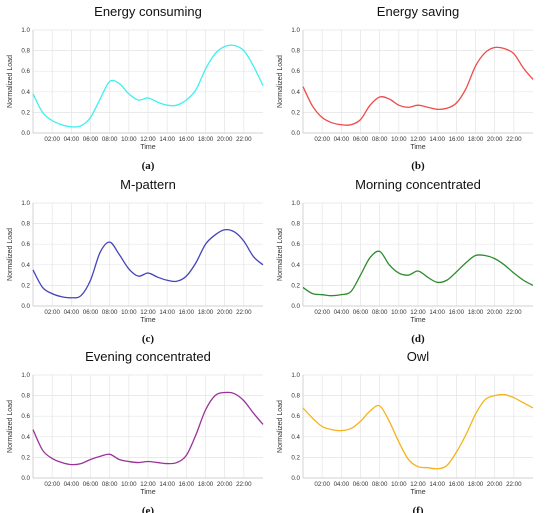  I want to click on chart-title: Energy saving, so click(418, 11).